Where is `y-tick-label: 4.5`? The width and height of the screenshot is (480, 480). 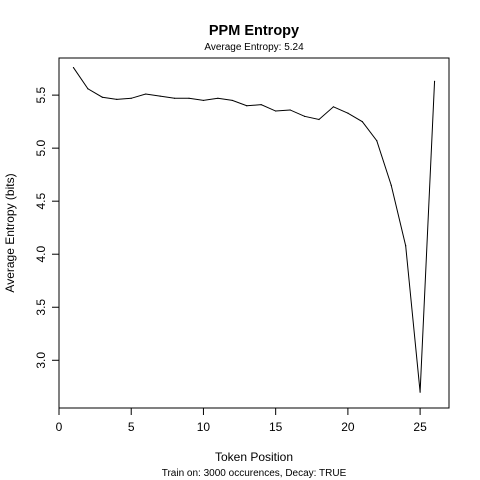 y-tick-label: 4.5 is located at coordinates (41, 201).